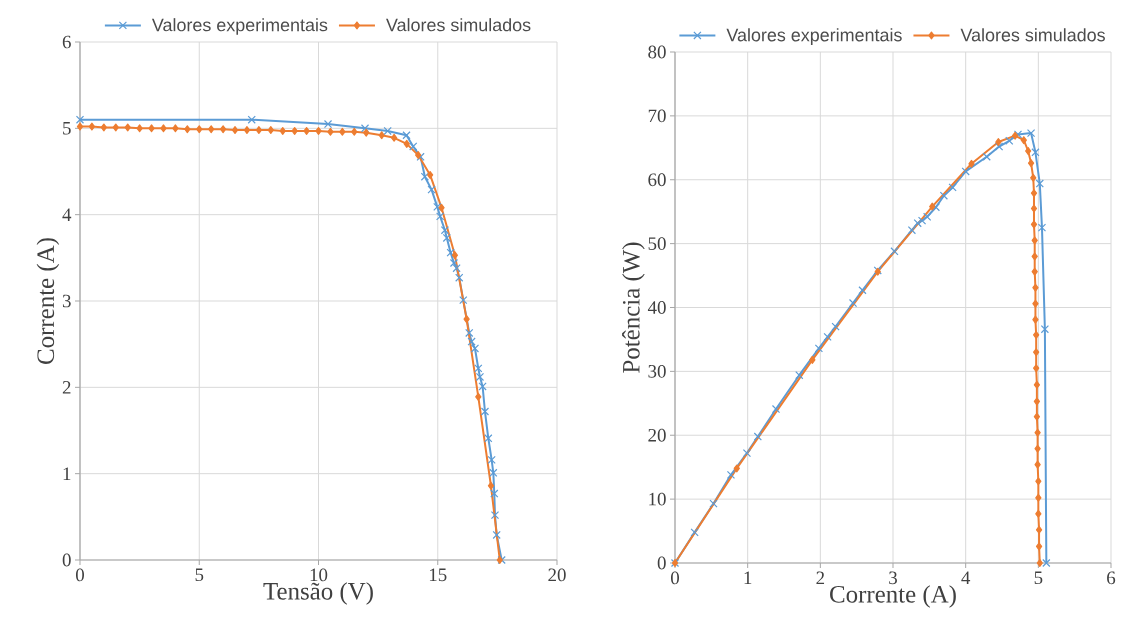 Image resolution: width=1125 pixels, height=636 pixels. I want to click on x-tick-label: 10, so click(319, 575).